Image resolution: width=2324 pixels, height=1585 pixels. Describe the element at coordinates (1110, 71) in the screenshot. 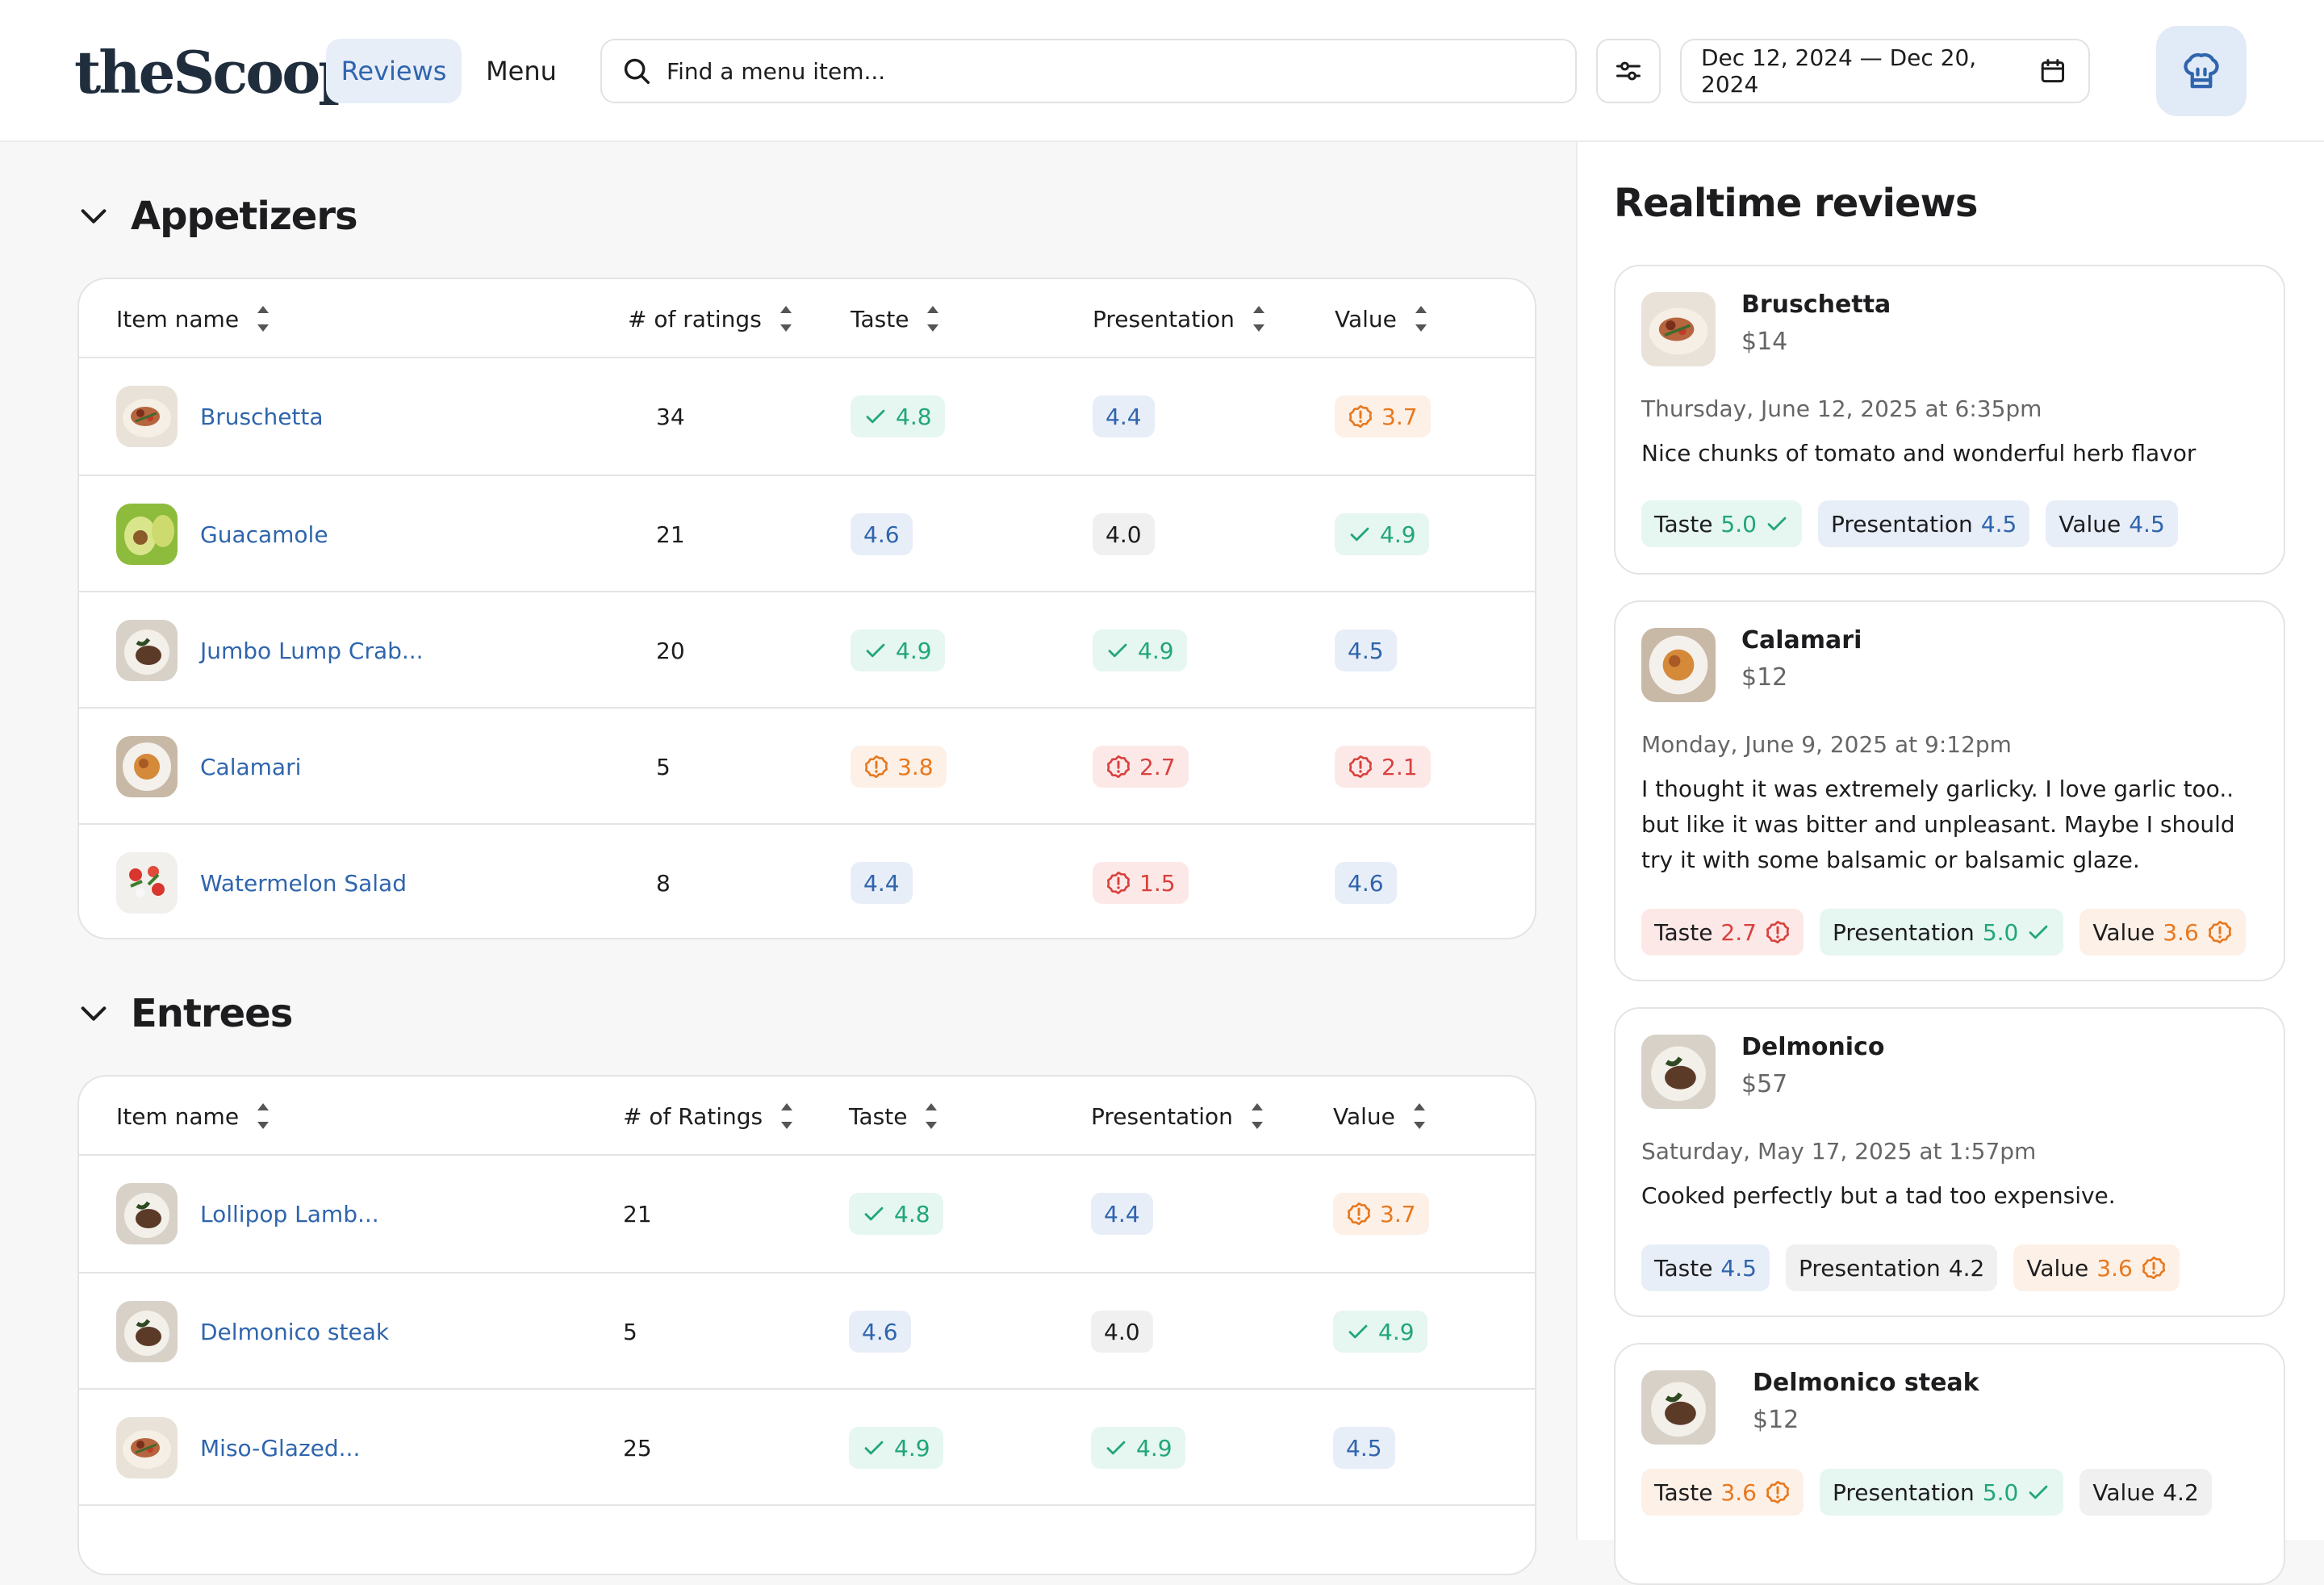

I see `search-input` at that location.